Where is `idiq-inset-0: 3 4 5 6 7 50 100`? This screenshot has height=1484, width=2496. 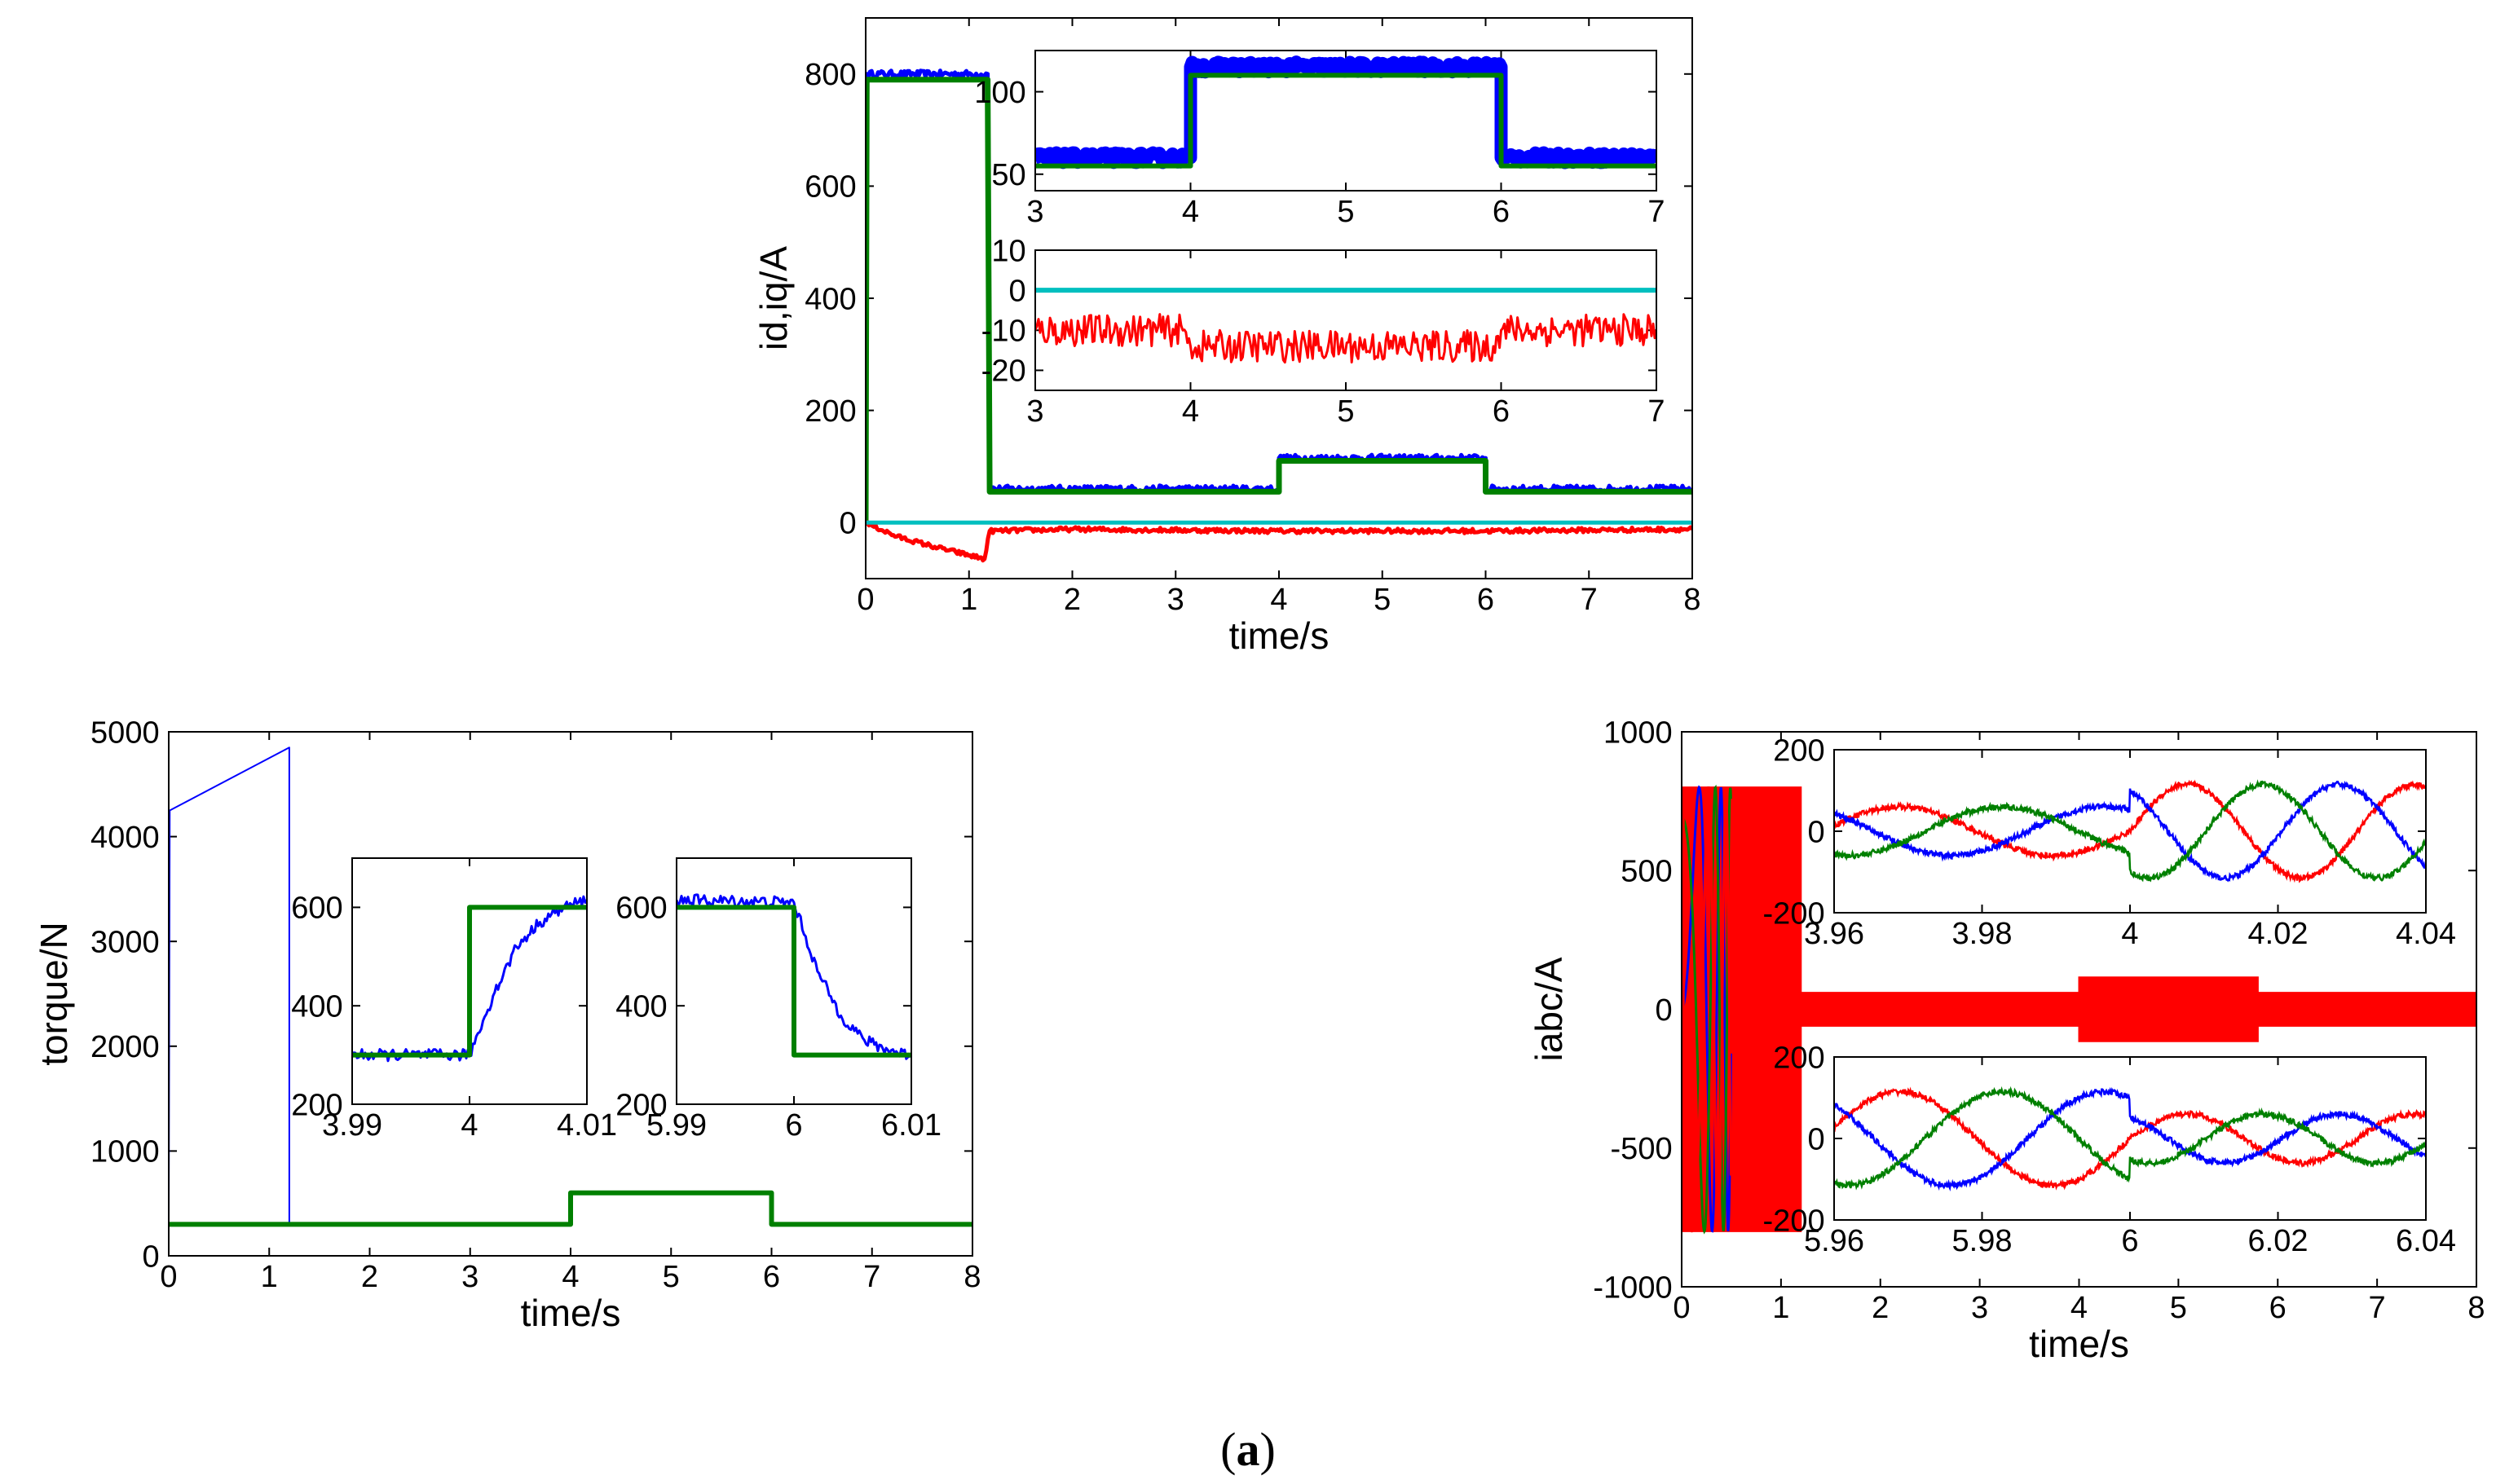 idiq-inset-0: 3 4 5 6 7 50 100 is located at coordinates (1319, 139).